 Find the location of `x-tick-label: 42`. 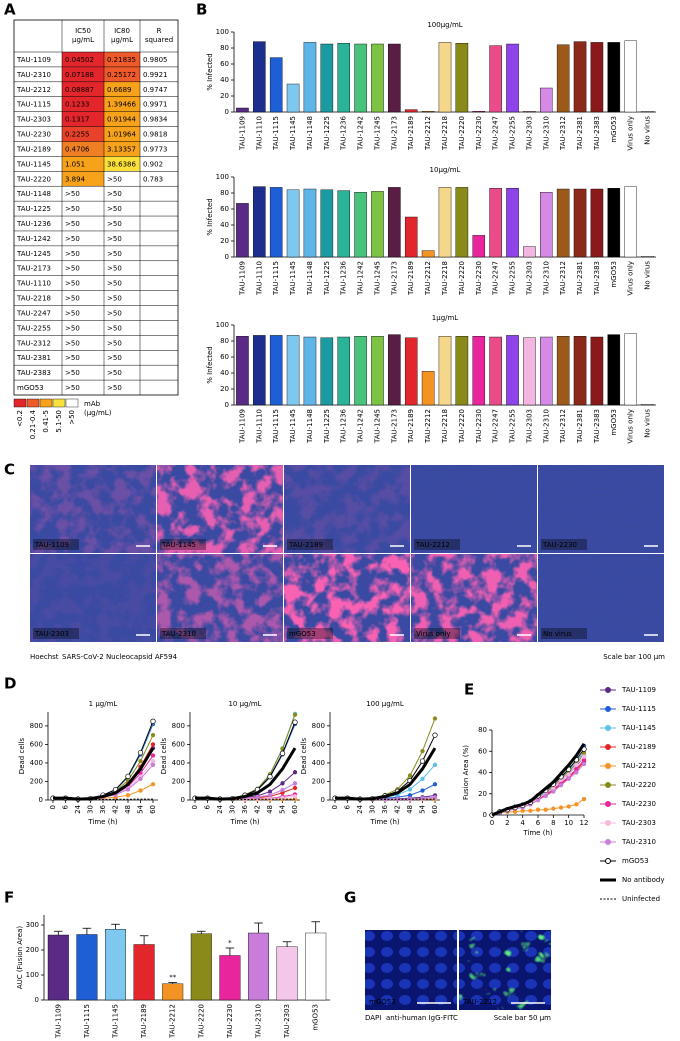

x-tick-label: 42 is located at coordinates (258, 809).